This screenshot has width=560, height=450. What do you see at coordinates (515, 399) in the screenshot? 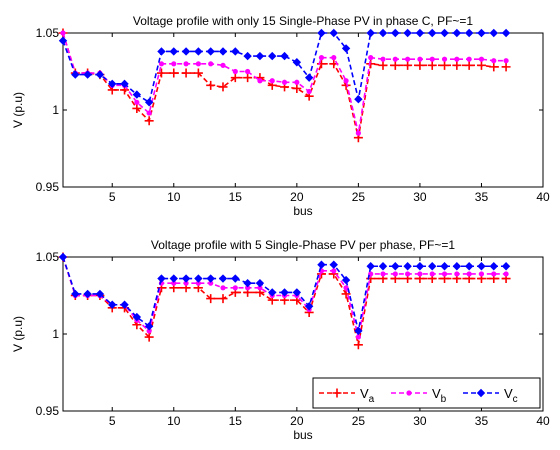
I see `legend-label-sub: c` at bounding box center [515, 399].